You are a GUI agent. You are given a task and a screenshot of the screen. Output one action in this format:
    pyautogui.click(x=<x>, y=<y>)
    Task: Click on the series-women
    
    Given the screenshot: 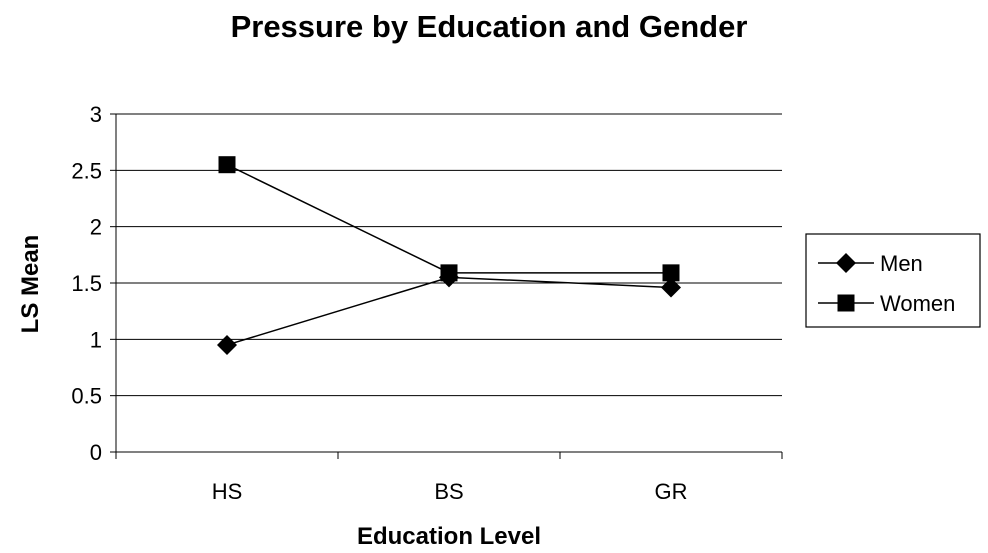 What is the action you would take?
    pyautogui.click(x=449, y=219)
    